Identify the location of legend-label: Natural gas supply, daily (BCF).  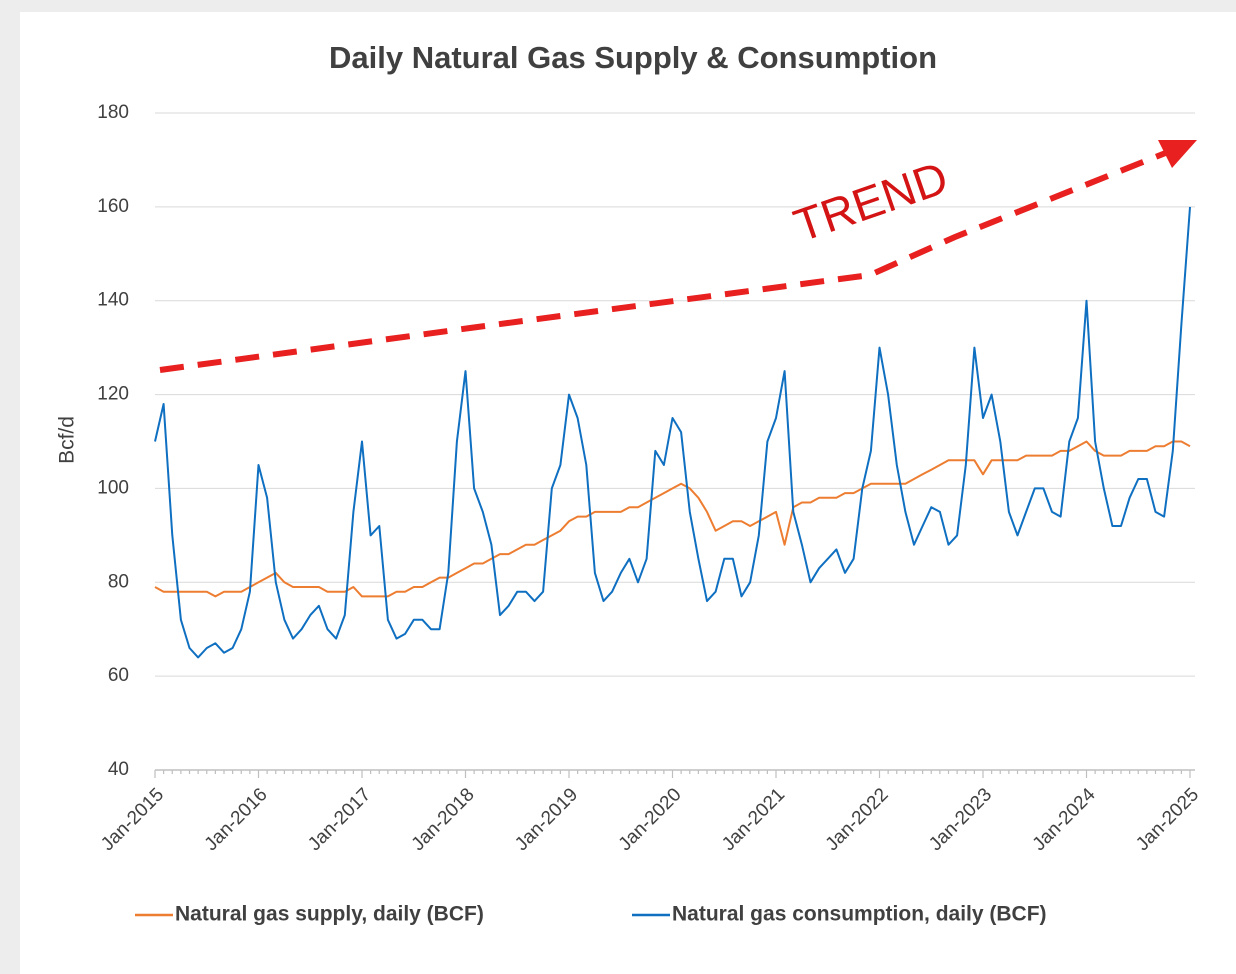
(329, 914).